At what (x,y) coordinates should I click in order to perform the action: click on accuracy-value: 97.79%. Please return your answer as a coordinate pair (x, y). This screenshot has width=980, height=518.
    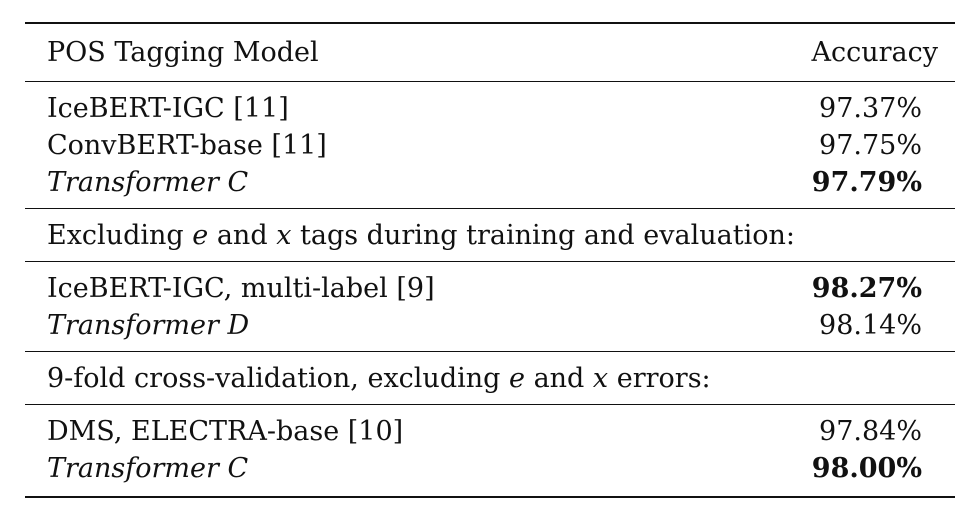
    Looking at the image, I should click on (866, 182).